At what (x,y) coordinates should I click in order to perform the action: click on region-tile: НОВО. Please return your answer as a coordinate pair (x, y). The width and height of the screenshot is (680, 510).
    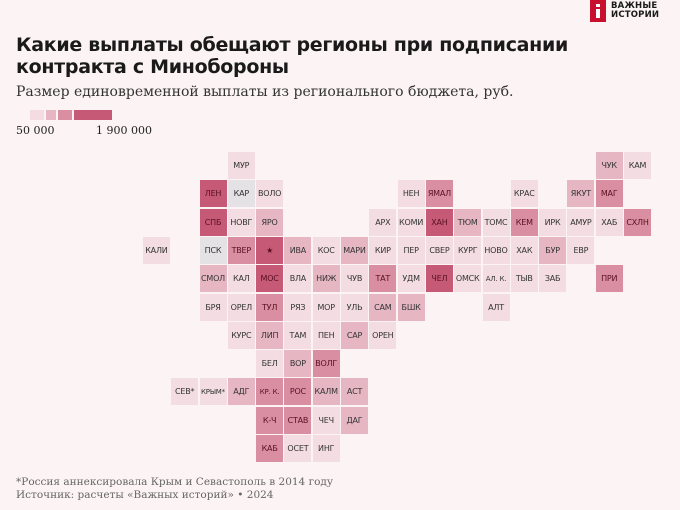
    Looking at the image, I should click on (496, 250).